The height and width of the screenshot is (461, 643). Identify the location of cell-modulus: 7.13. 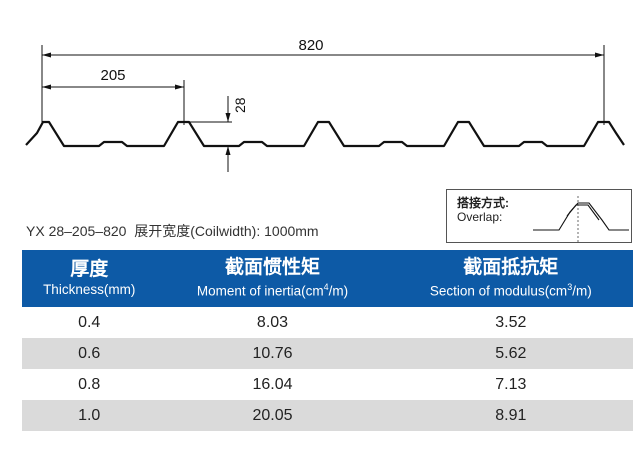
(510, 384).